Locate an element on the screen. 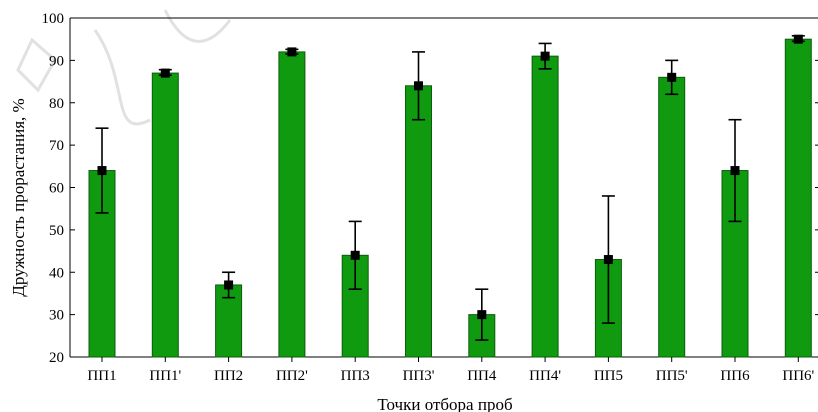  x-tick-label: ПП5' is located at coordinates (672, 376).